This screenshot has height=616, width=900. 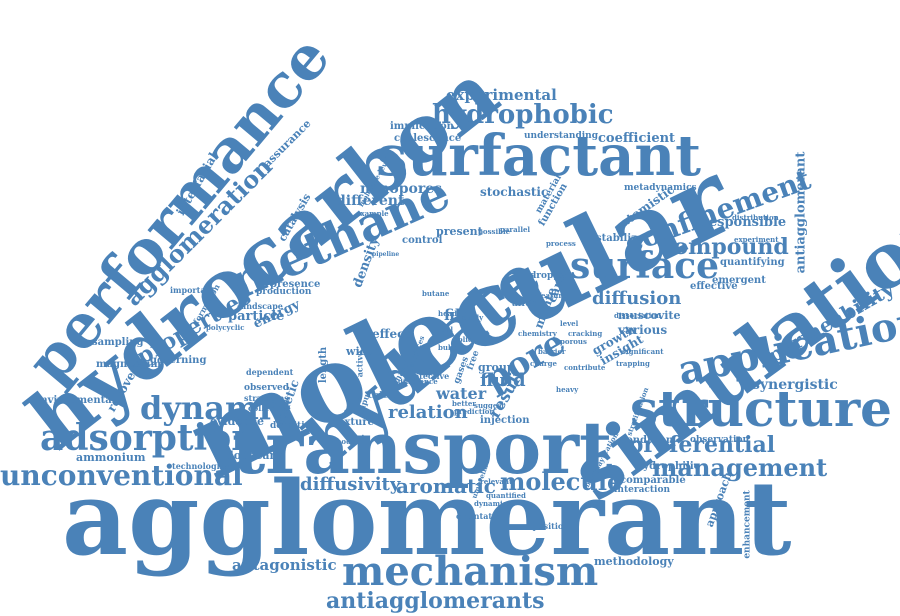 What do you see at coordinates (752, 262) in the screenshot?
I see `word: quantifying` at bounding box center [752, 262].